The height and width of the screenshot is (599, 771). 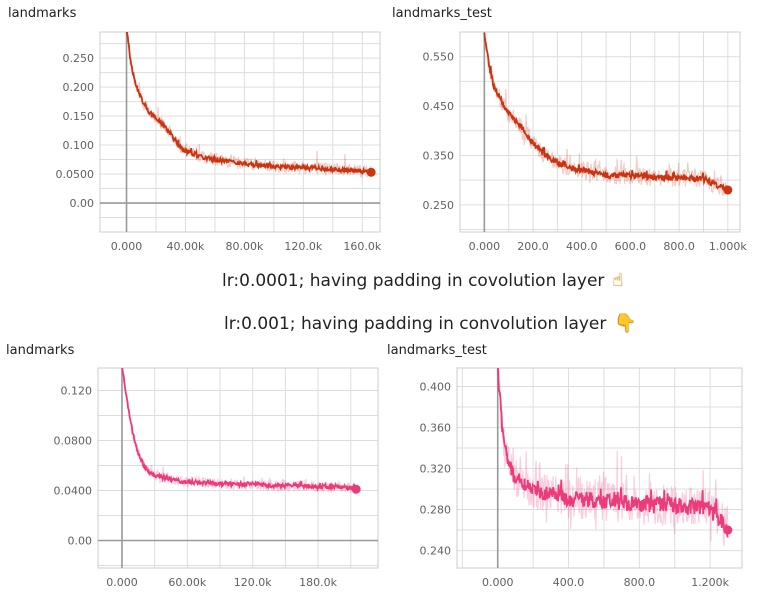 I want to click on x-tick-label: 200.0, so click(x=533, y=246).